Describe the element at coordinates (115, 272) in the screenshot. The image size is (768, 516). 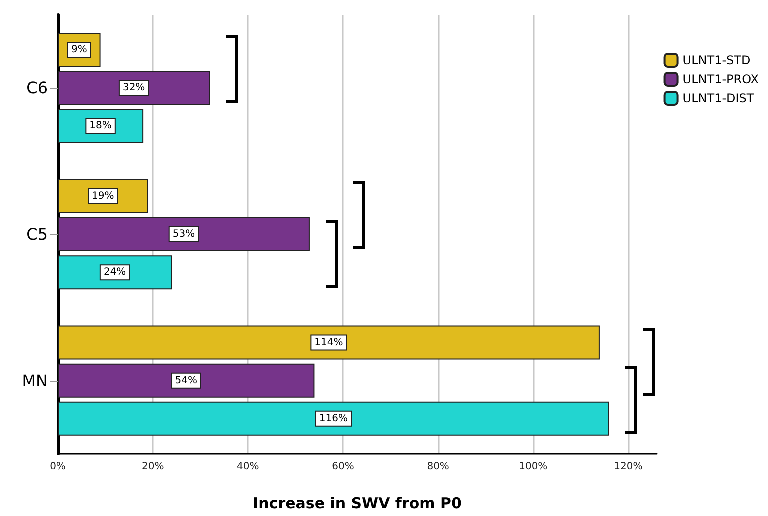
I see `data-label: 24%` at that location.